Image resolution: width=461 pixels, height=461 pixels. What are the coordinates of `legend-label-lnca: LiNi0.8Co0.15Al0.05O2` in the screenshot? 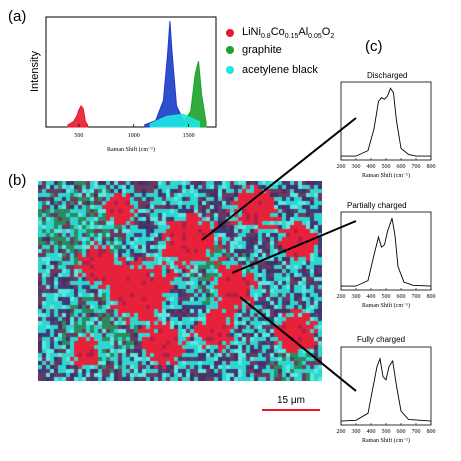 It's located at (288, 33).